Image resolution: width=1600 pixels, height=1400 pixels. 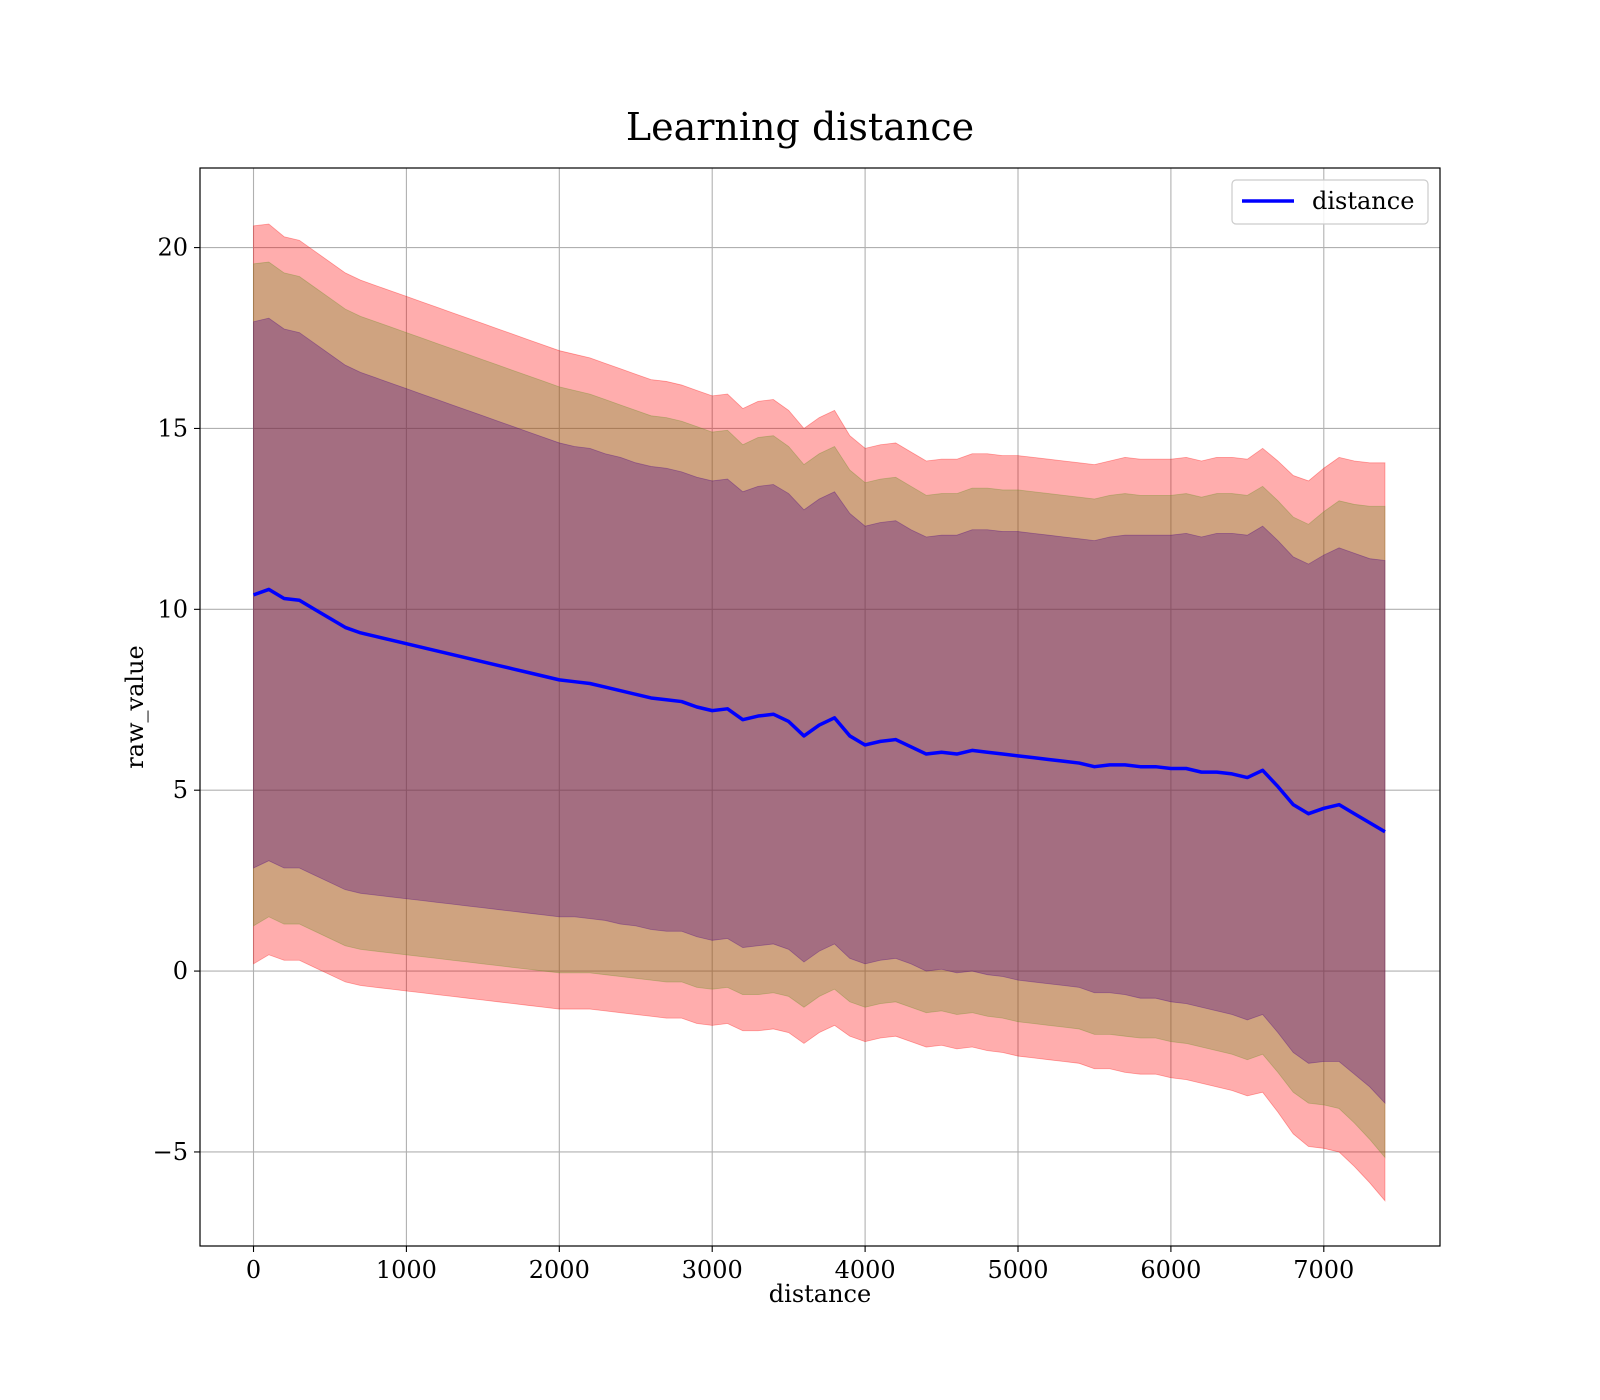 I want to click on legend-label-distance: distance, so click(x=1363, y=201).